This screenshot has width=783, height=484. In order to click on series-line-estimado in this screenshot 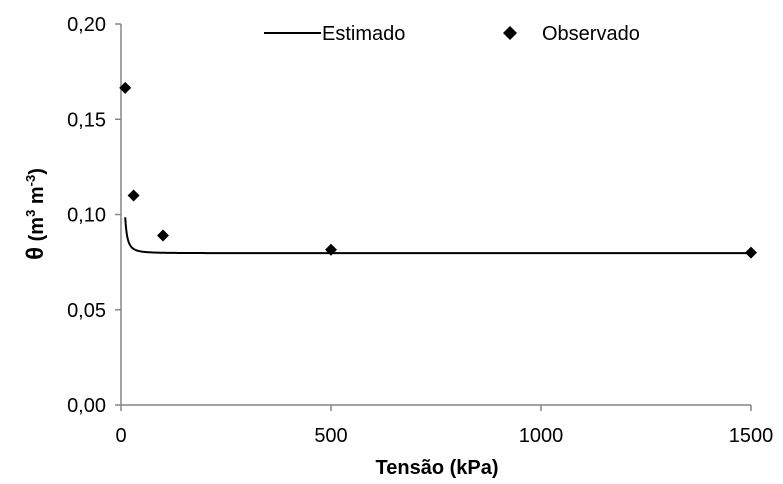, I will do `click(437, 236)`.